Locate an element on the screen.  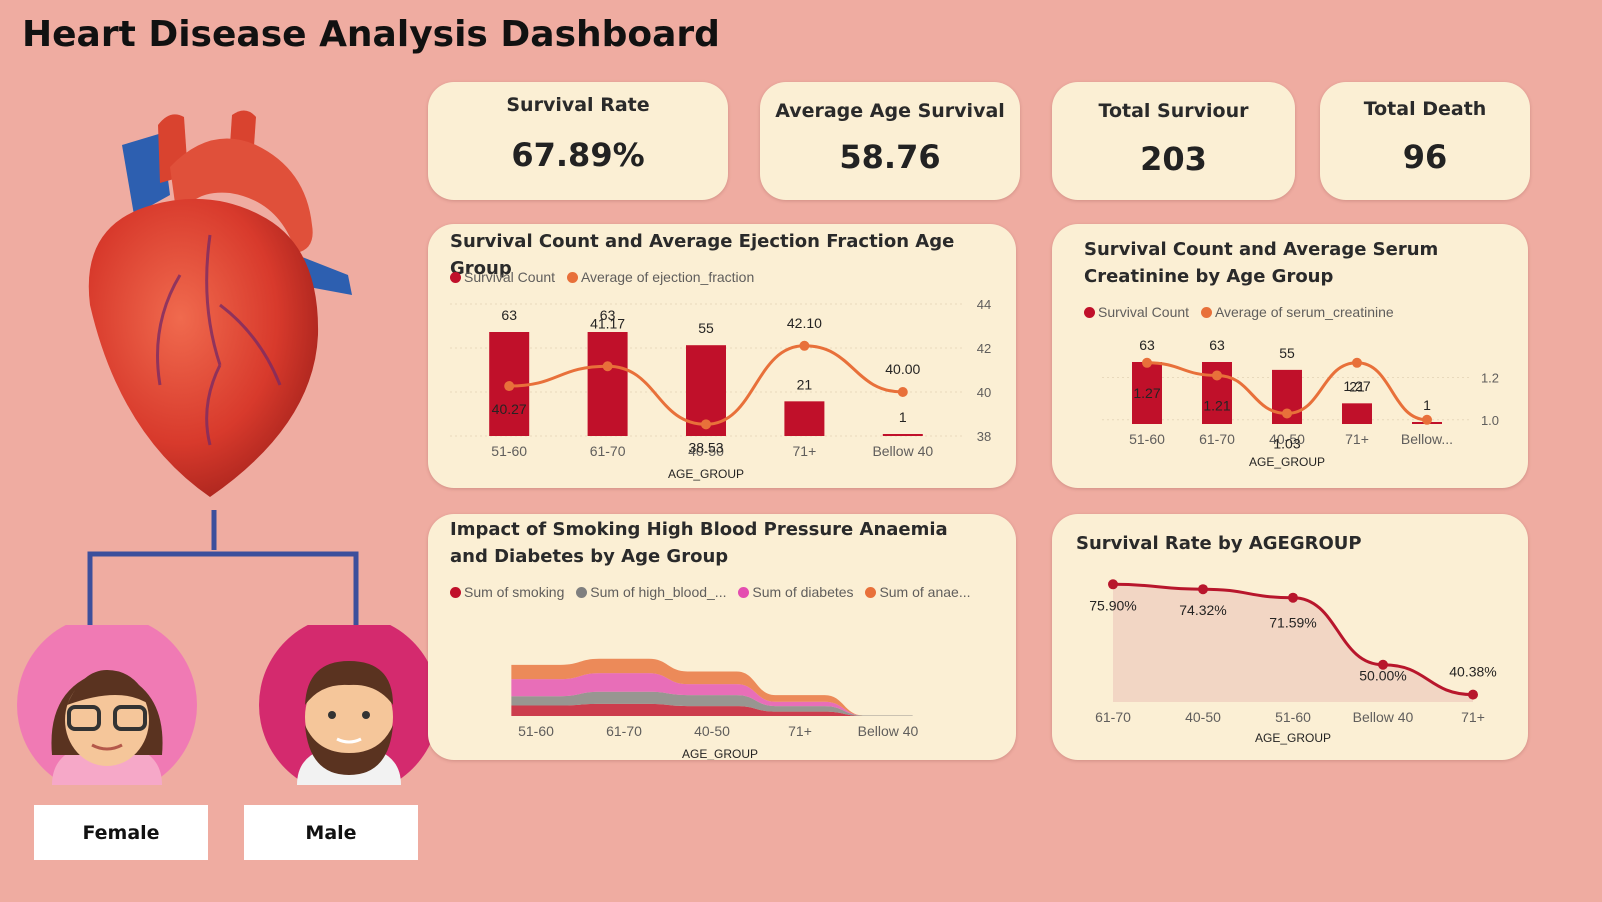
chart-title: Survival Rate by AGEGROUP is located at coordinates (1219, 543).